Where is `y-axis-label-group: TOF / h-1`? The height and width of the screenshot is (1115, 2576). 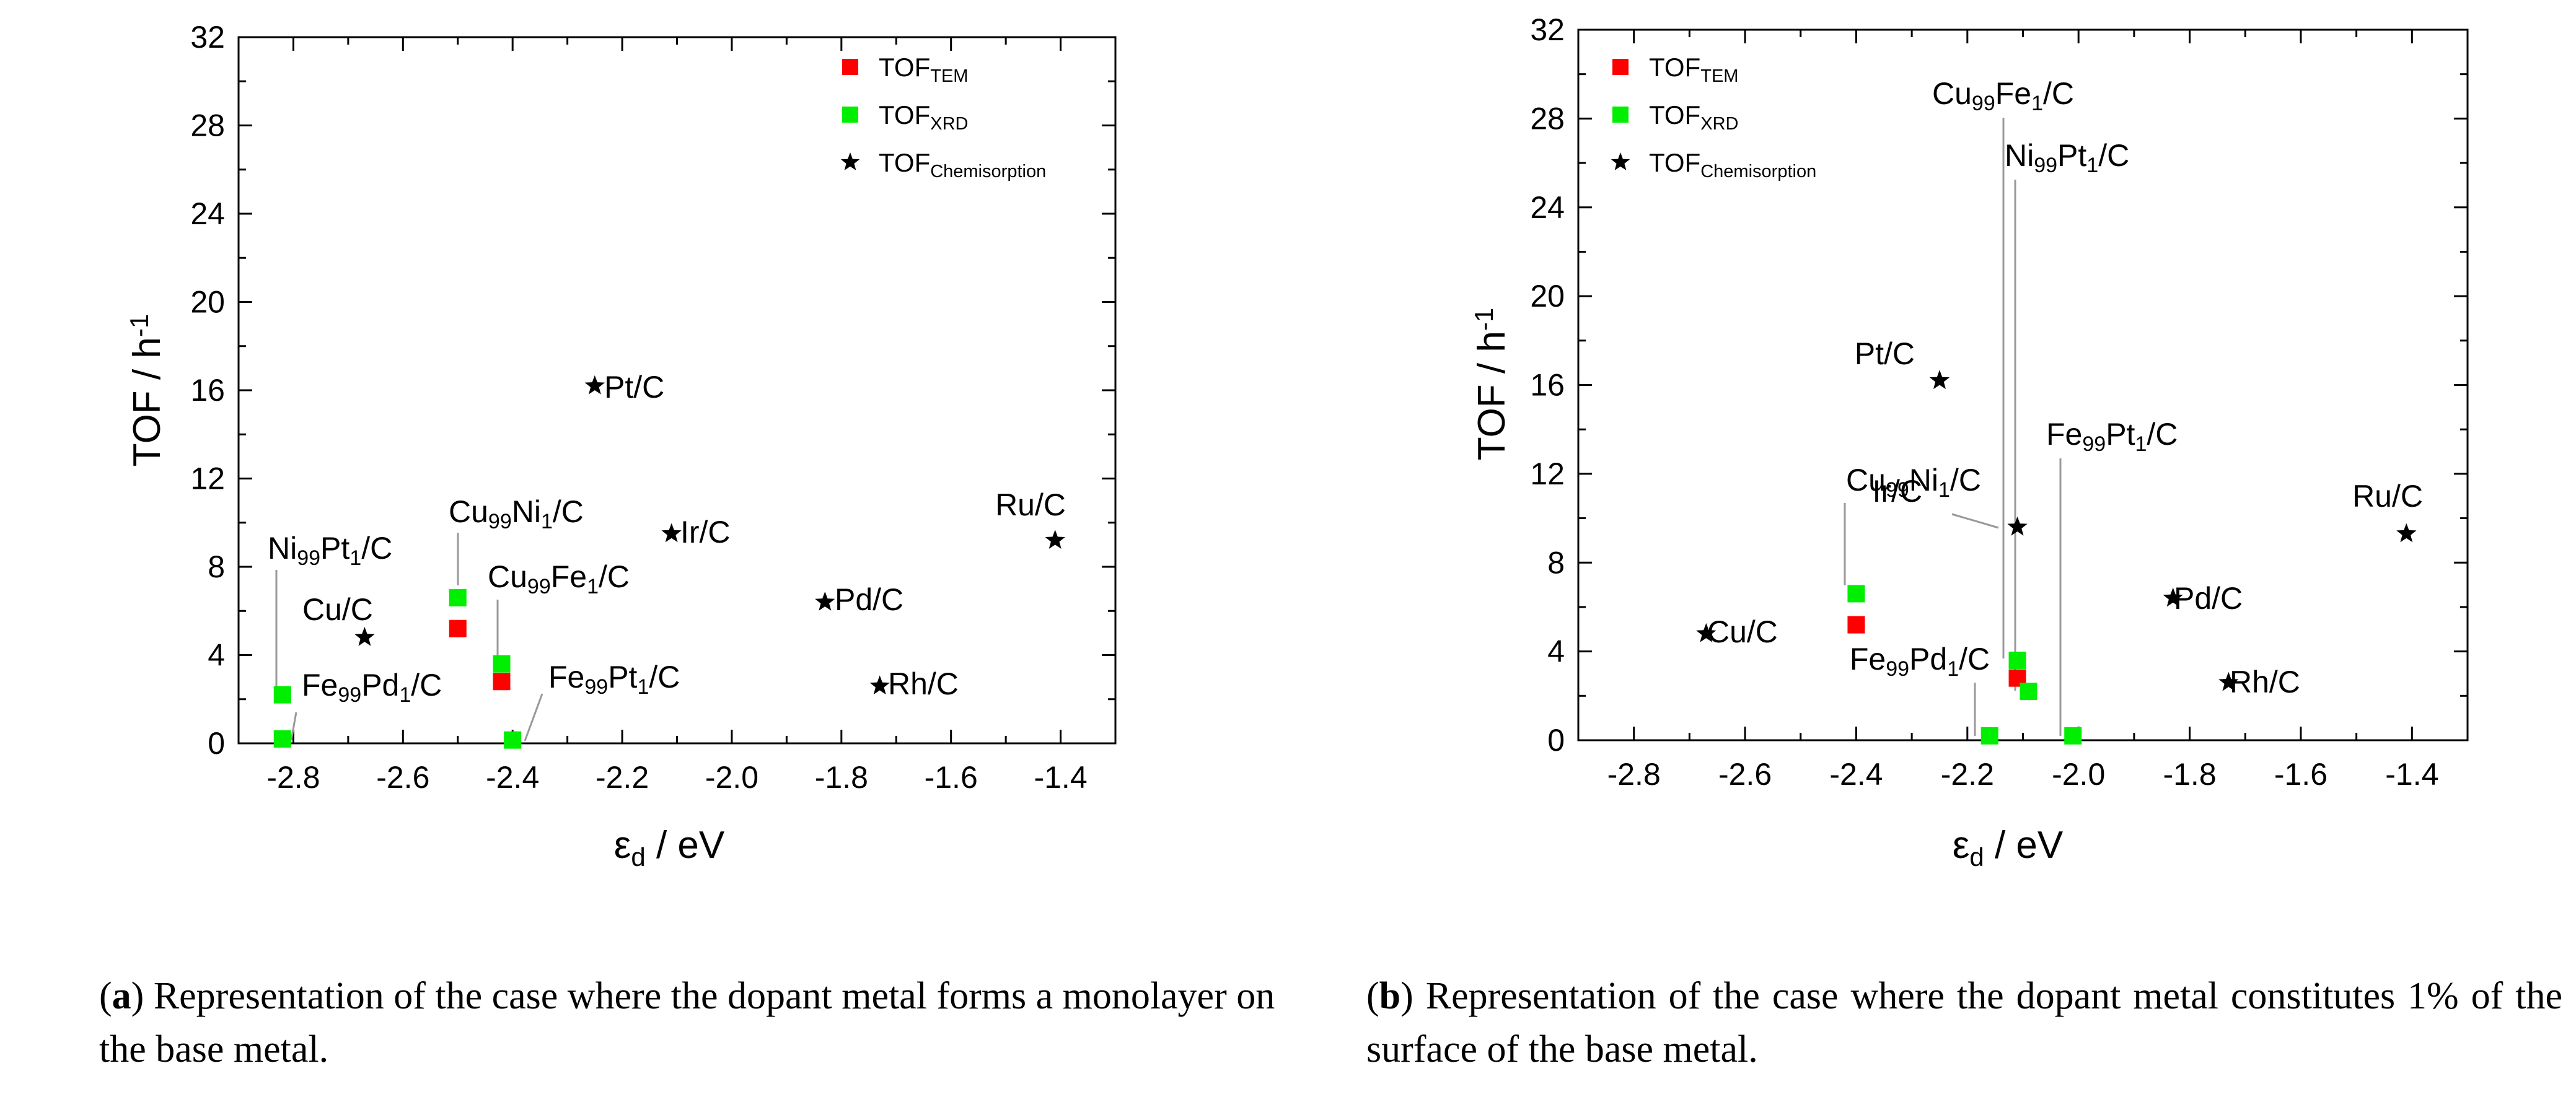 y-axis-label-group: TOF / h-1 is located at coordinates (1491, 384).